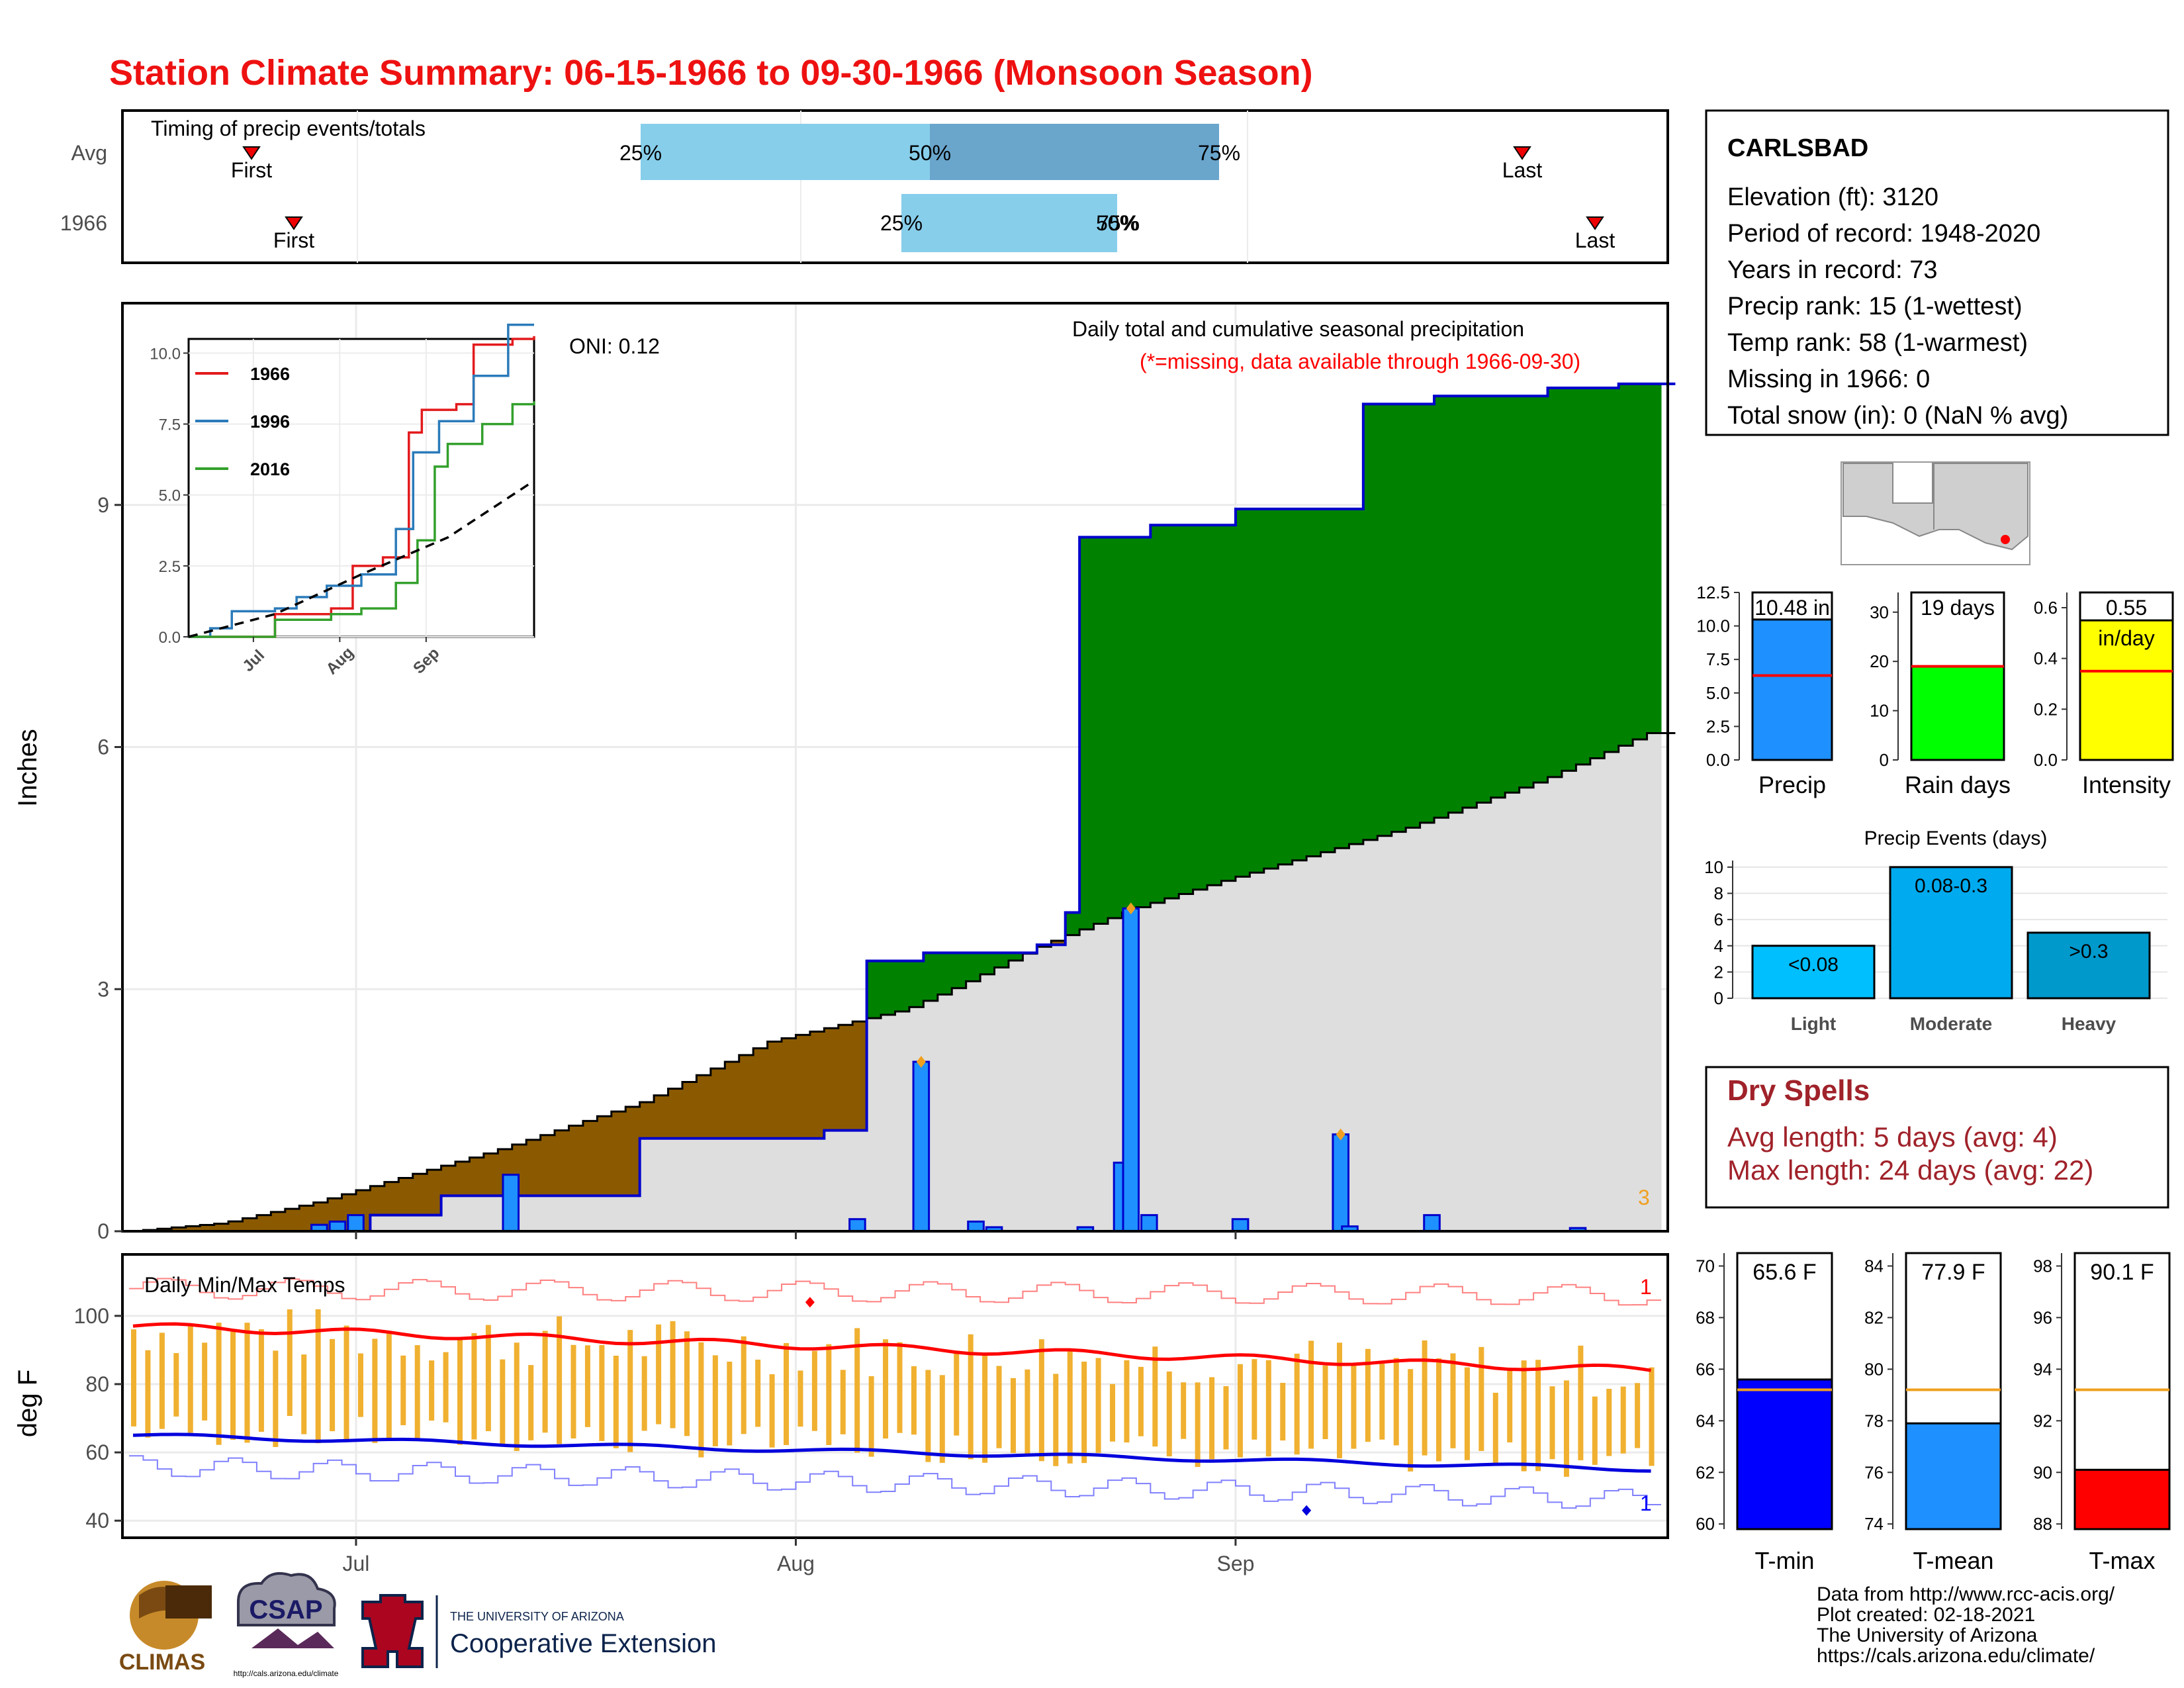  What do you see at coordinates (1957, 713) in the screenshot?
I see `small-bar-fill` at bounding box center [1957, 713].